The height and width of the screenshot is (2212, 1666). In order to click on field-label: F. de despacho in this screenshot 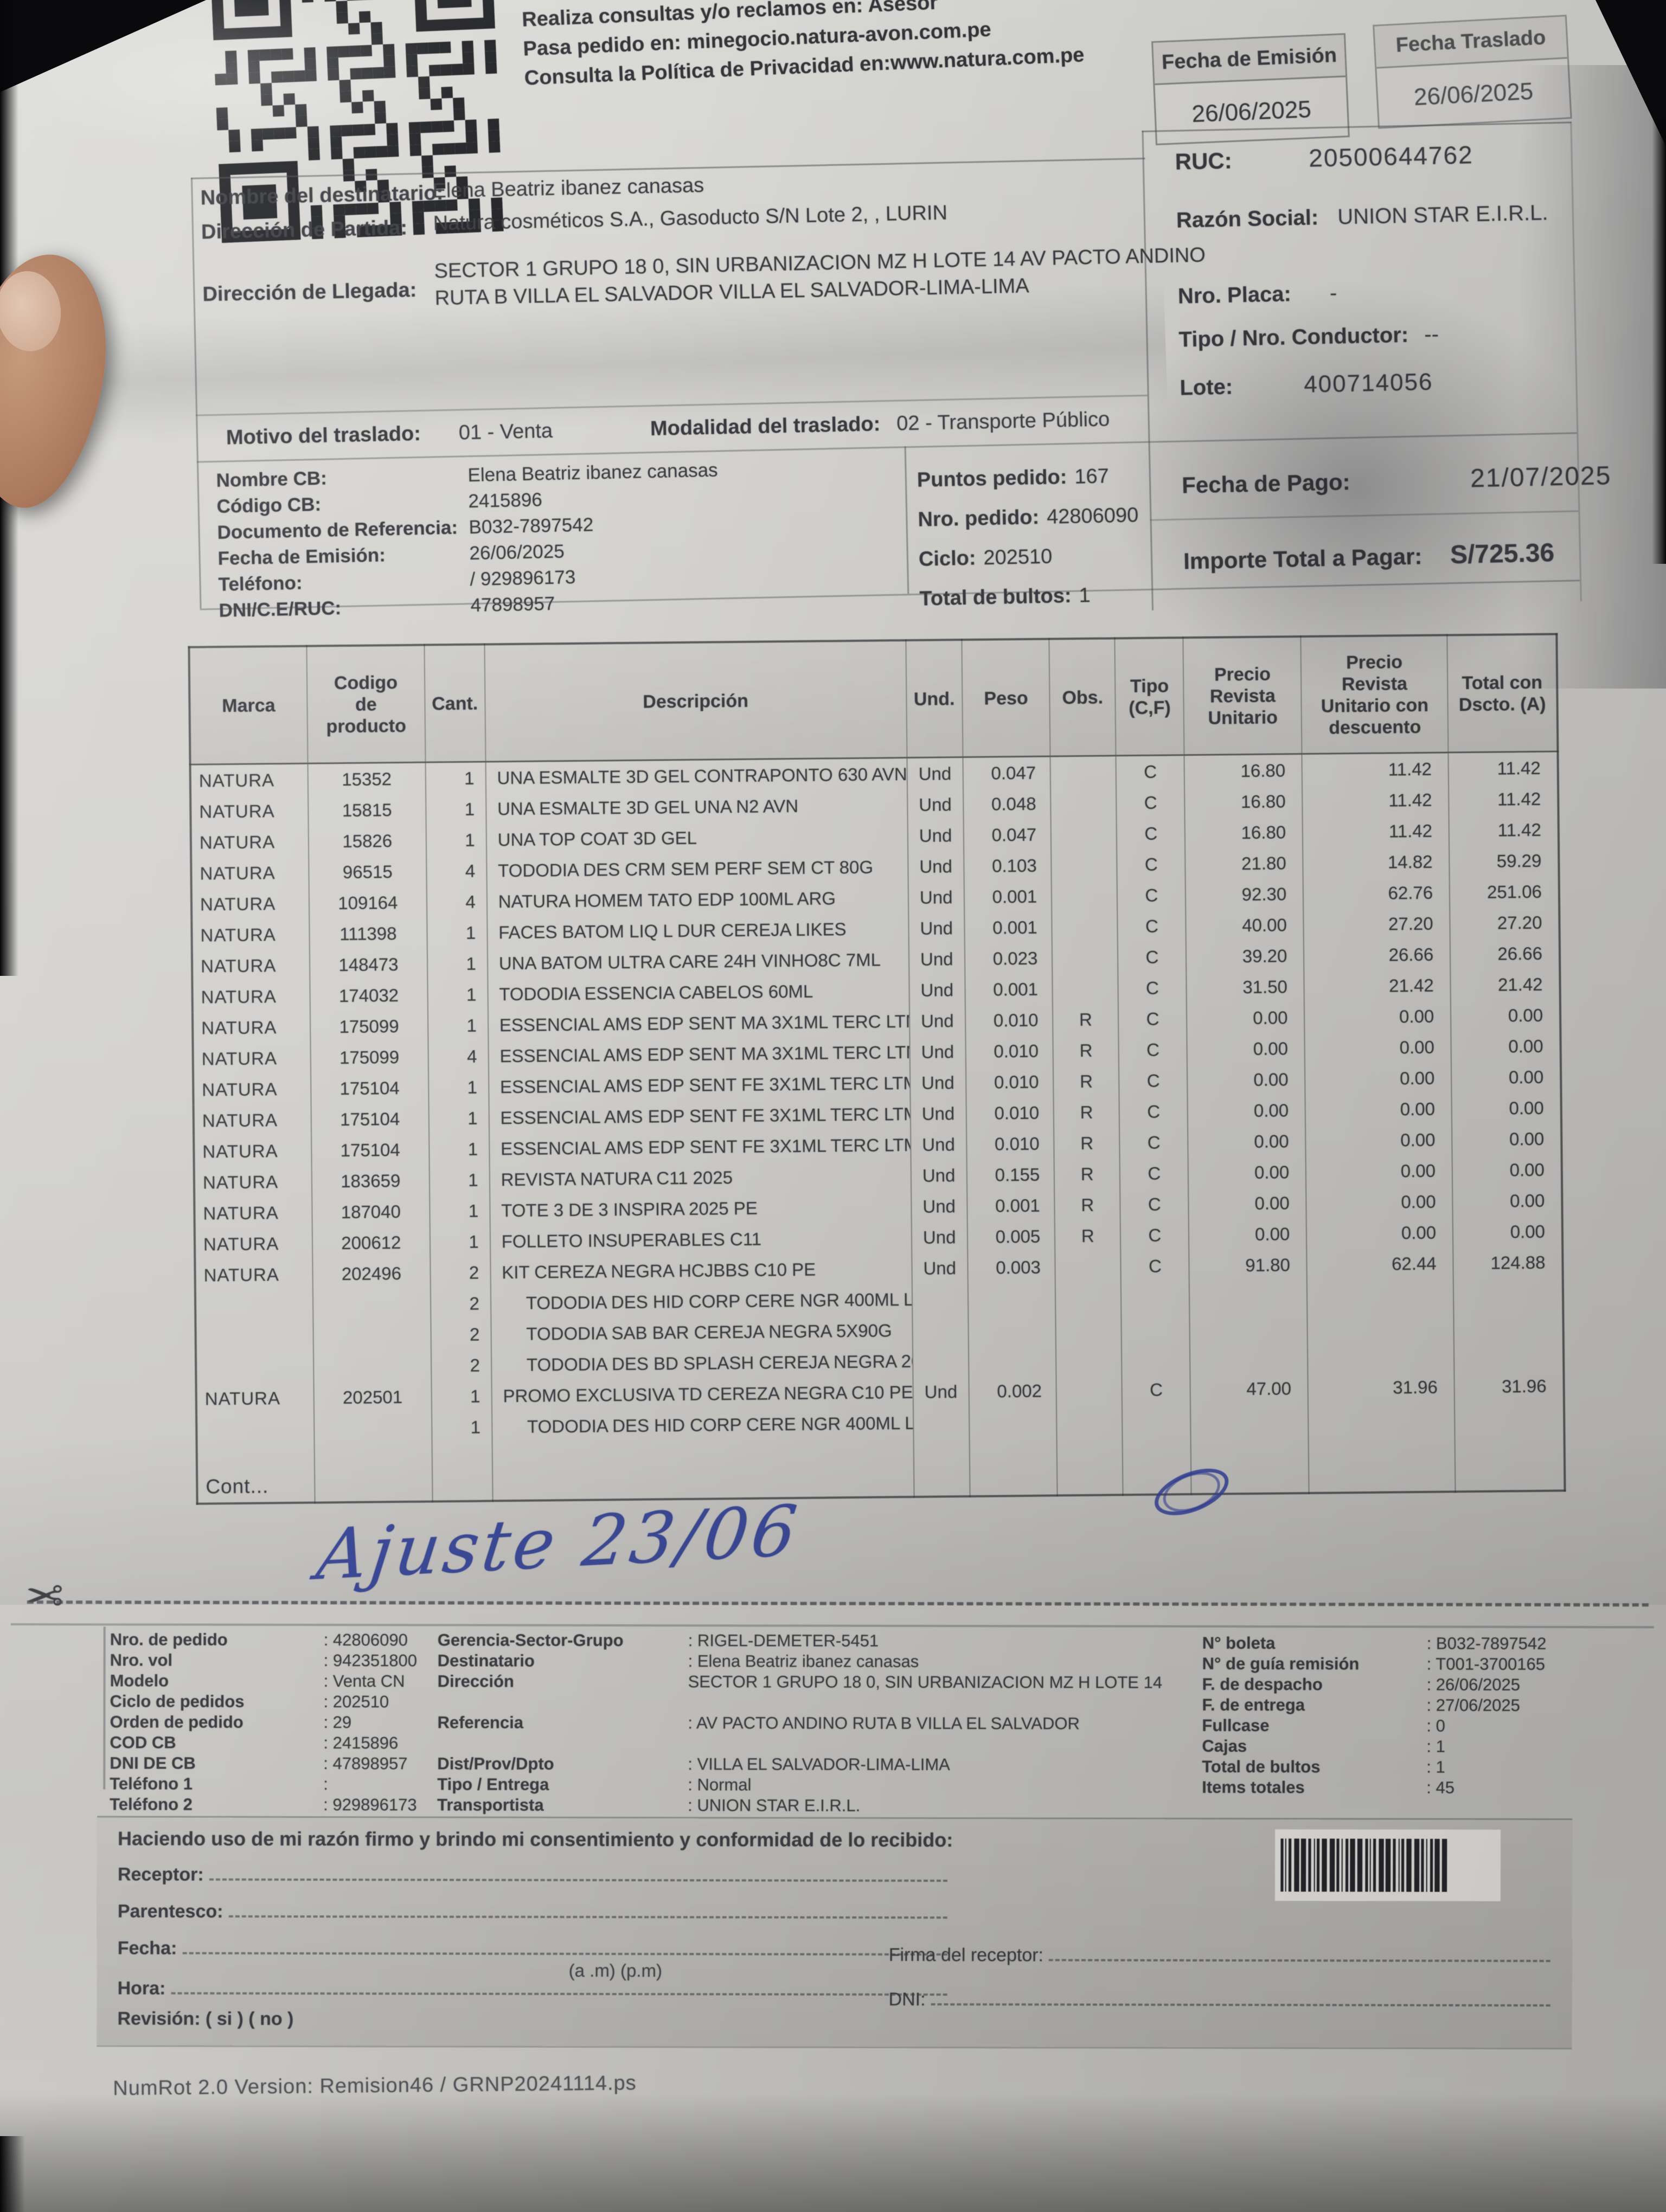, I will do `click(1262, 1684)`.